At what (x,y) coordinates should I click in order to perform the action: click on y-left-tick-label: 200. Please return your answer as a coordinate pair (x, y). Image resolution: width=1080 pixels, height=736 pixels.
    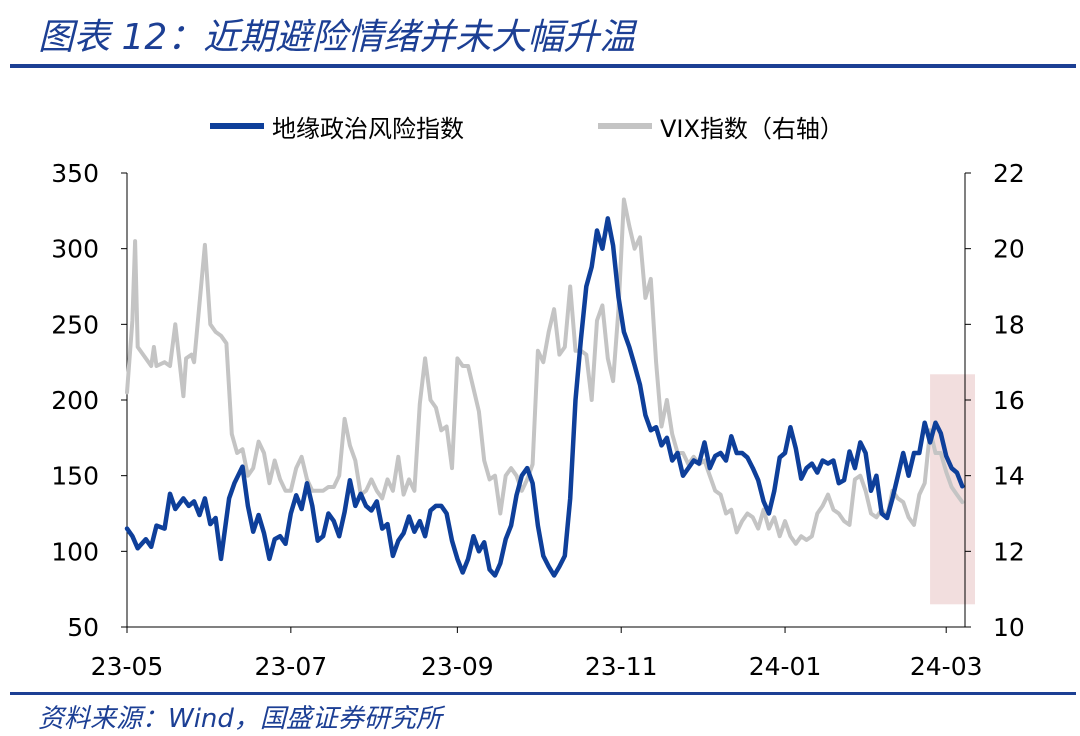
    Looking at the image, I should click on (75, 400).